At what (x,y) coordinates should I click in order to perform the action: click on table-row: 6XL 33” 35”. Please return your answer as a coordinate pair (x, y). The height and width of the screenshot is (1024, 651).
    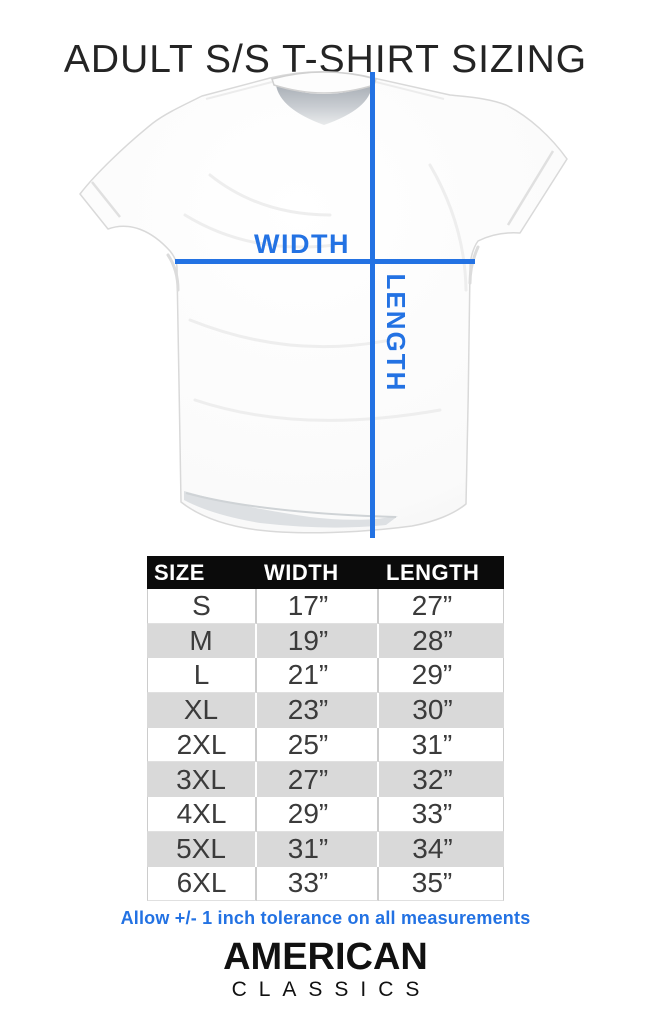
    Looking at the image, I should click on (325, 884).